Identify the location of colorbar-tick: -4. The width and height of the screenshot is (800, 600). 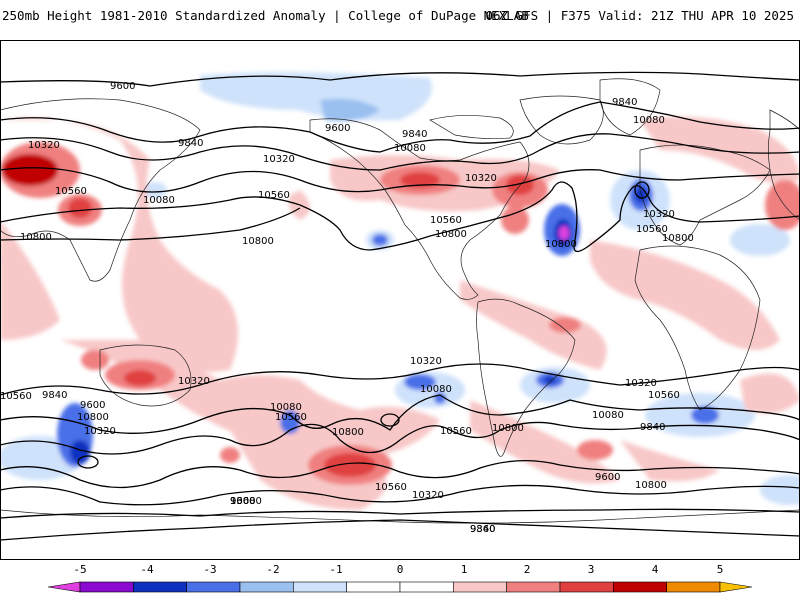
(147, 569).